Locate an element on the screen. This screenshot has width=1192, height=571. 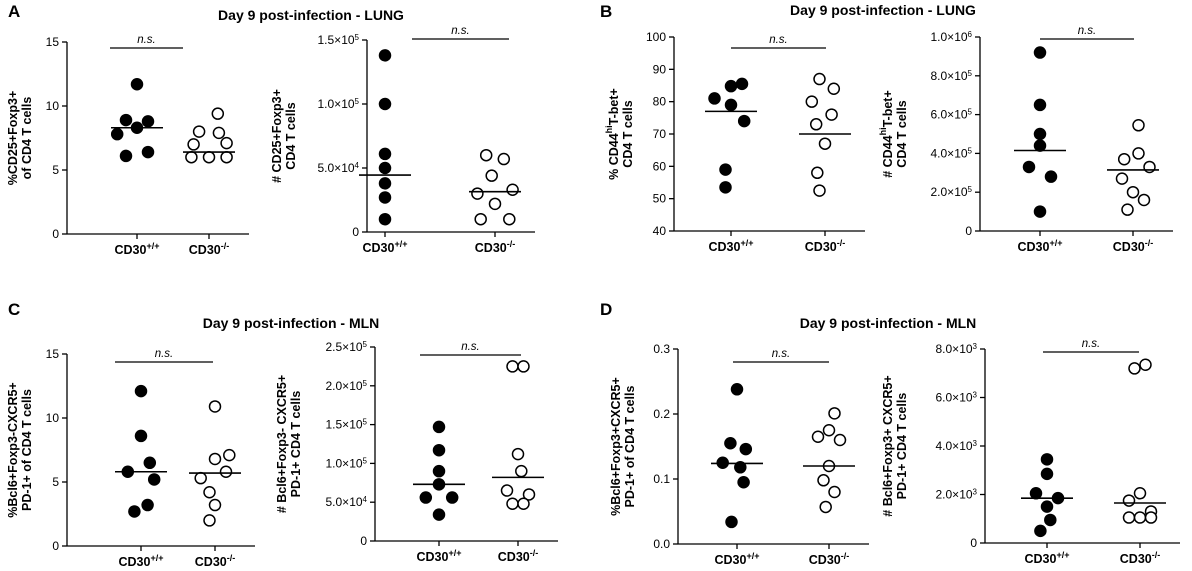
significance-label-D1: n.s. is located at coordinates (781, 354).